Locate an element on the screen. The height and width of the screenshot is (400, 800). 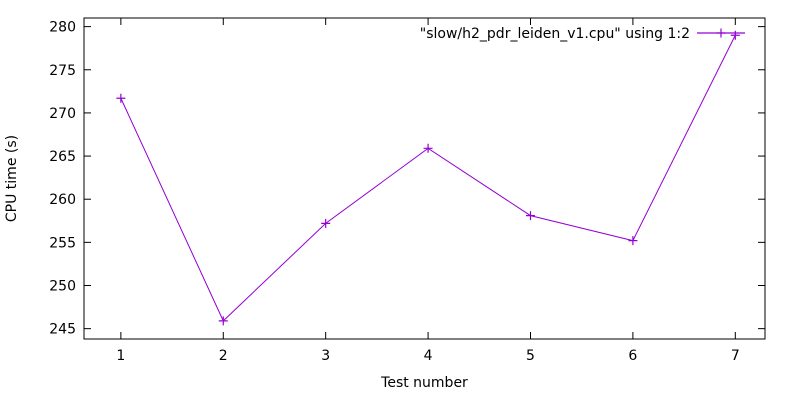
x-tick-label: 4 is located at coordinates (428, 356).